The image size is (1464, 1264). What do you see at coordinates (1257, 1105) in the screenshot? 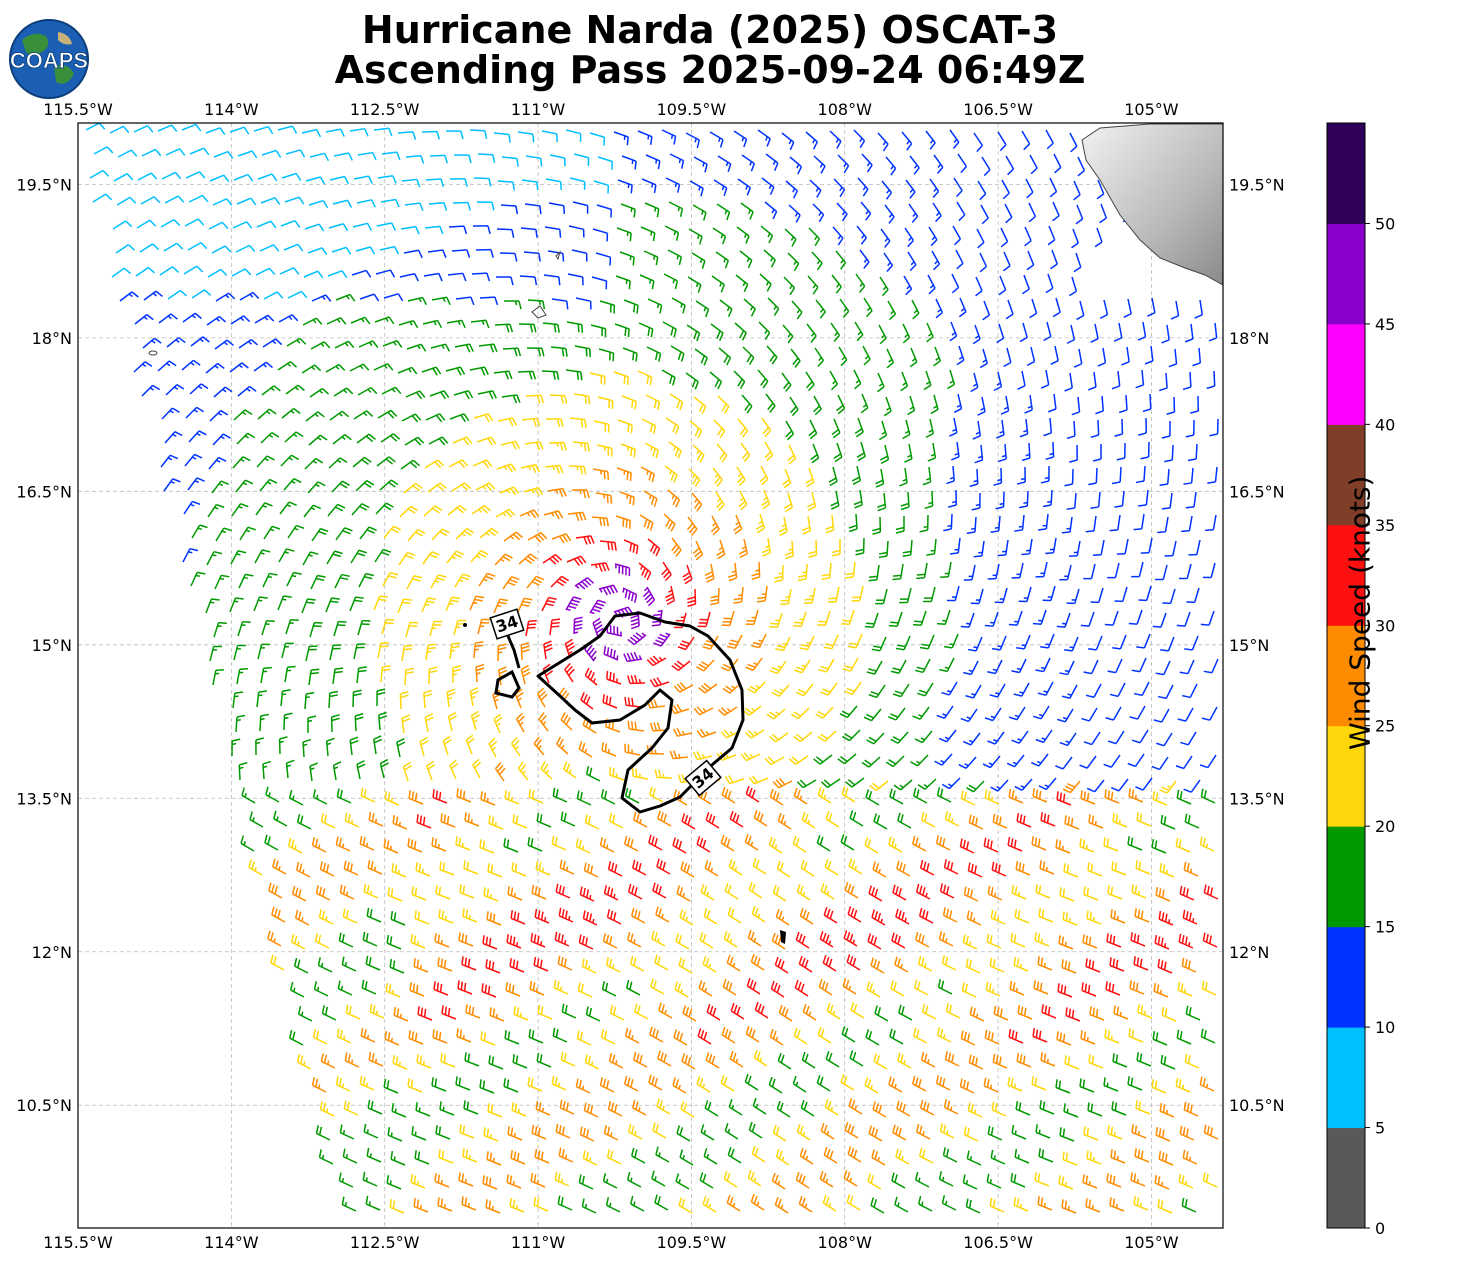
I see `lat-label: 10.5°N` at bounding box center [1257, 1105].